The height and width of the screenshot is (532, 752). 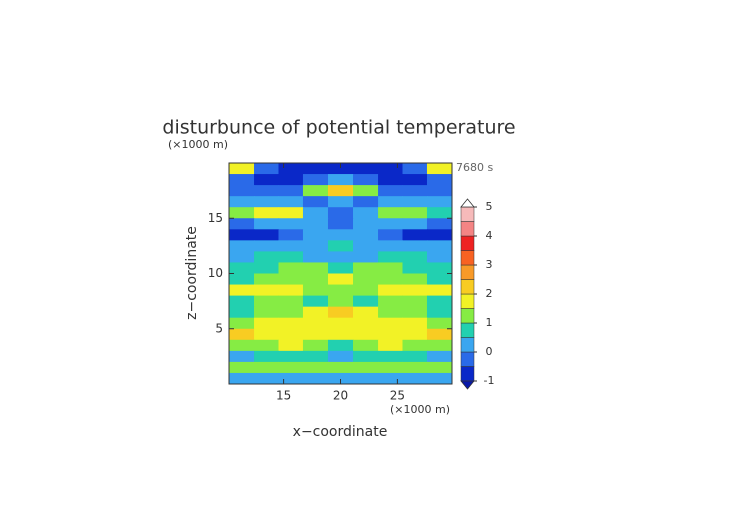 I want to click on x-axis-label: x−coordinate, so click(x=340, y=432).